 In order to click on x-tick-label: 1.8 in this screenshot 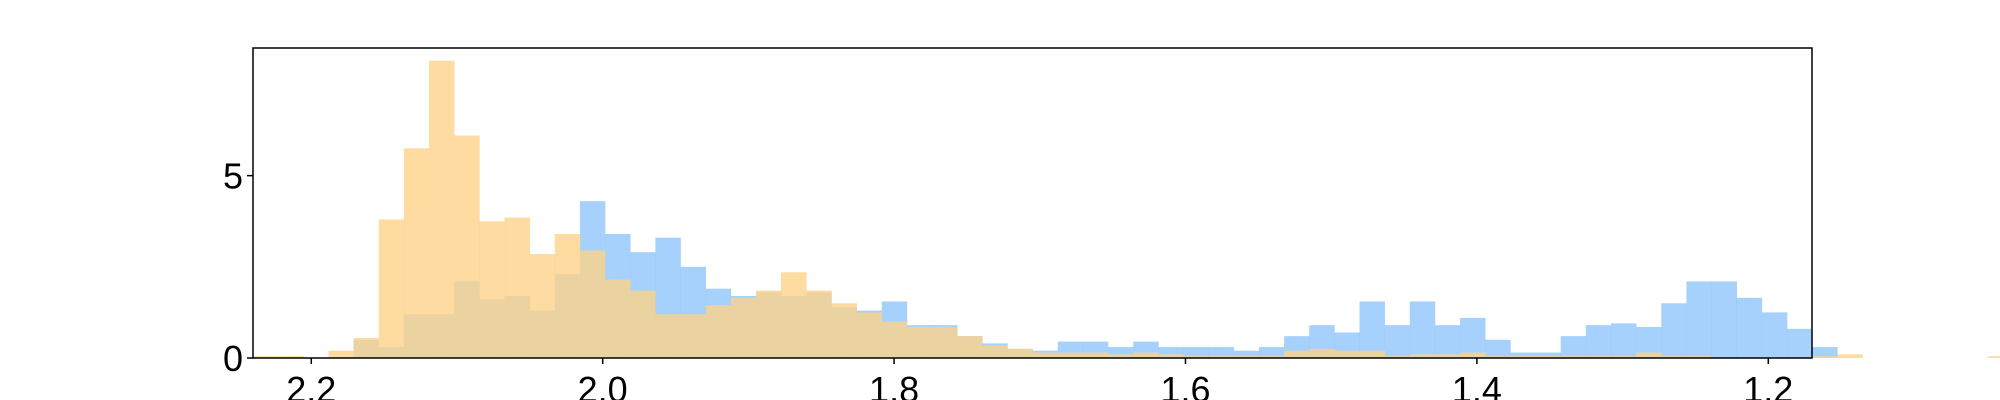, I will do `click(894, 384)`.